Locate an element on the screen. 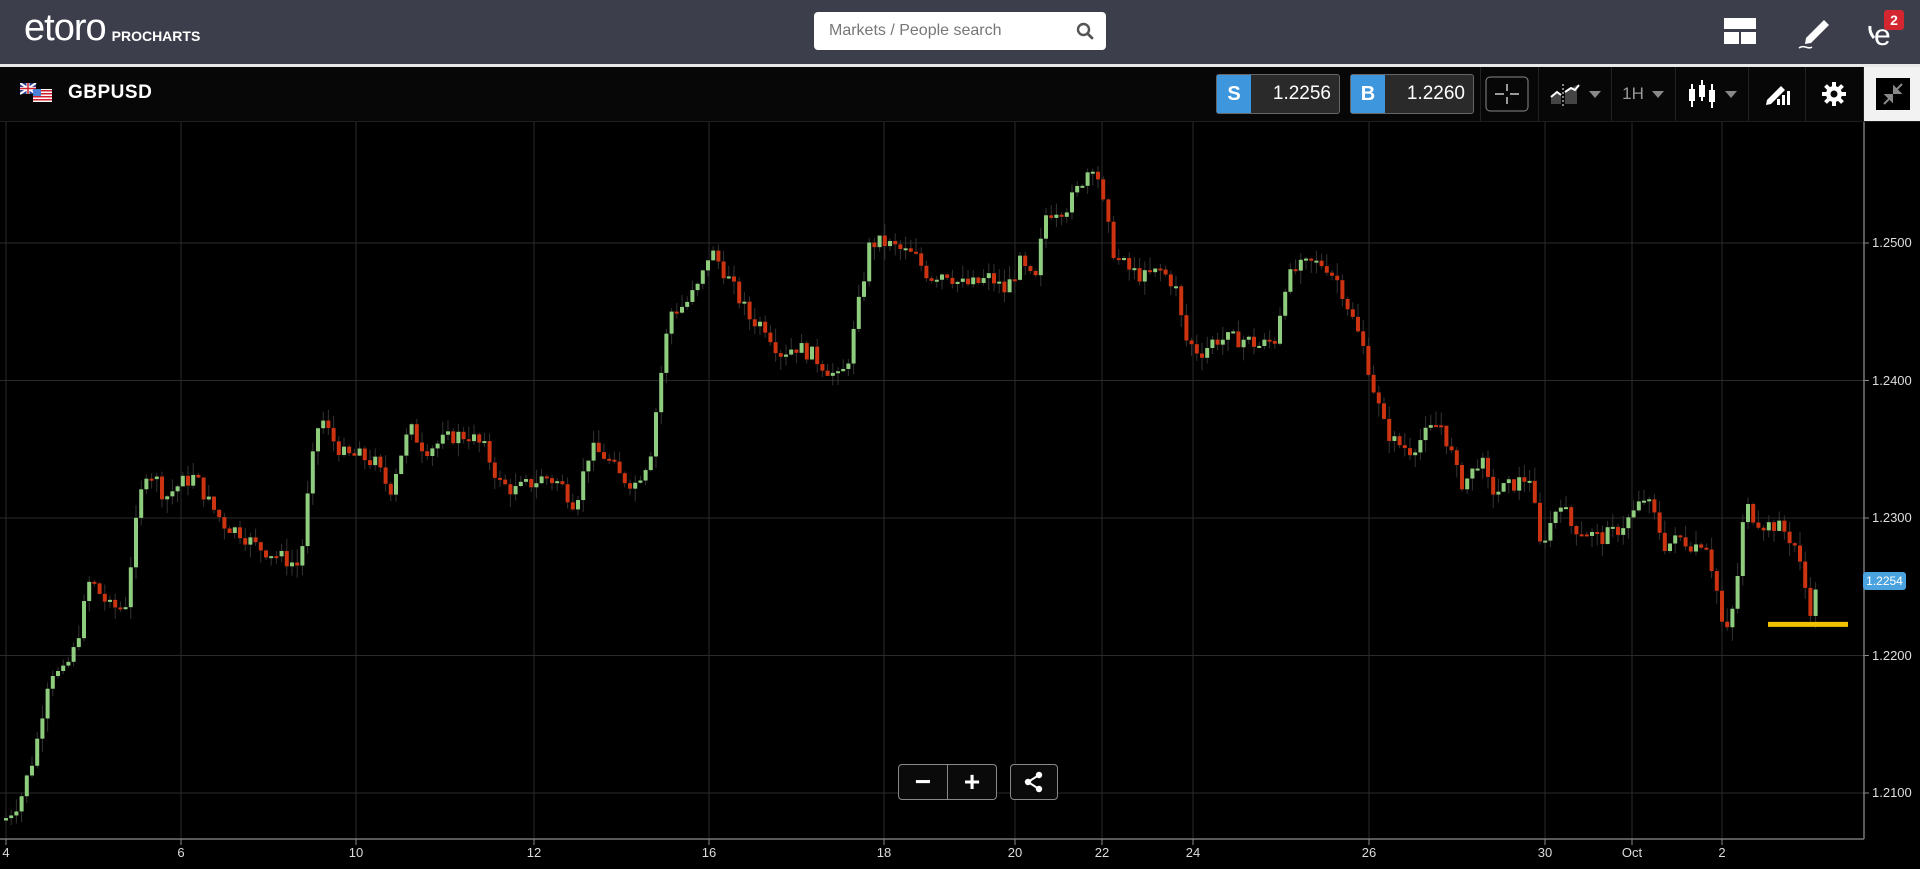 The image size is (1920, 869). chart-type-icon is located at coordinates (1565, 95).